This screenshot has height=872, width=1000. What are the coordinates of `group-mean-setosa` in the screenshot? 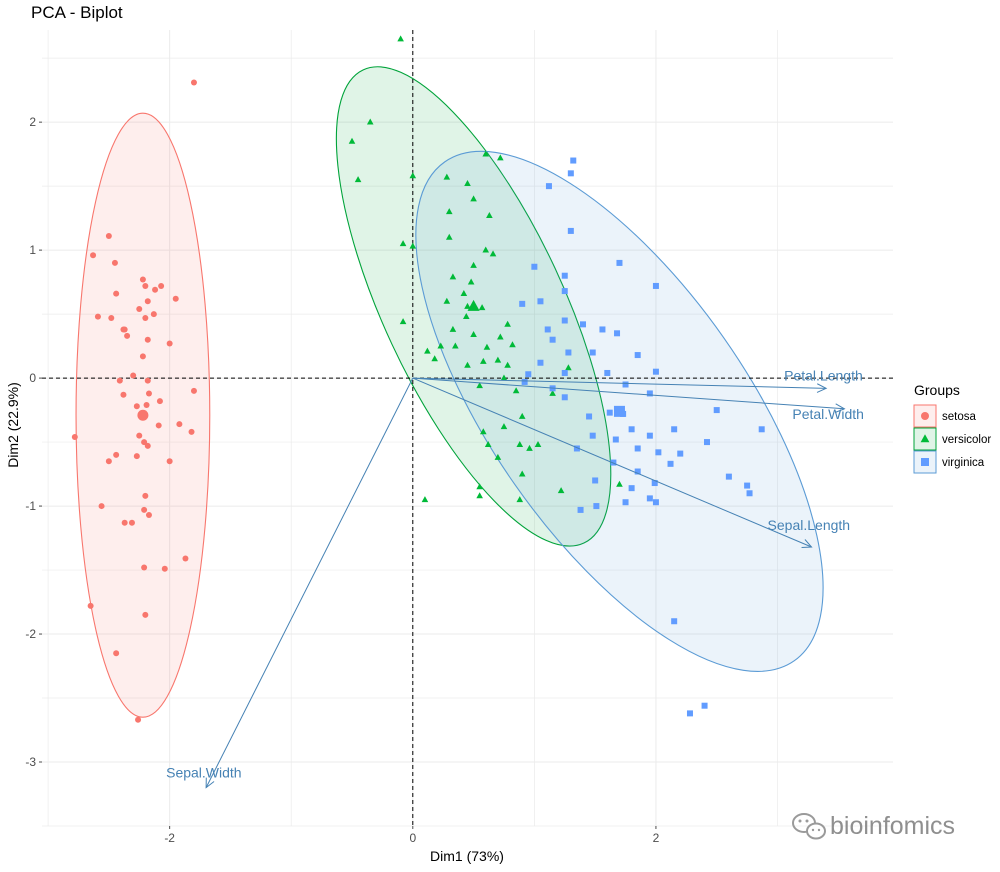 It's located at (143, 415).